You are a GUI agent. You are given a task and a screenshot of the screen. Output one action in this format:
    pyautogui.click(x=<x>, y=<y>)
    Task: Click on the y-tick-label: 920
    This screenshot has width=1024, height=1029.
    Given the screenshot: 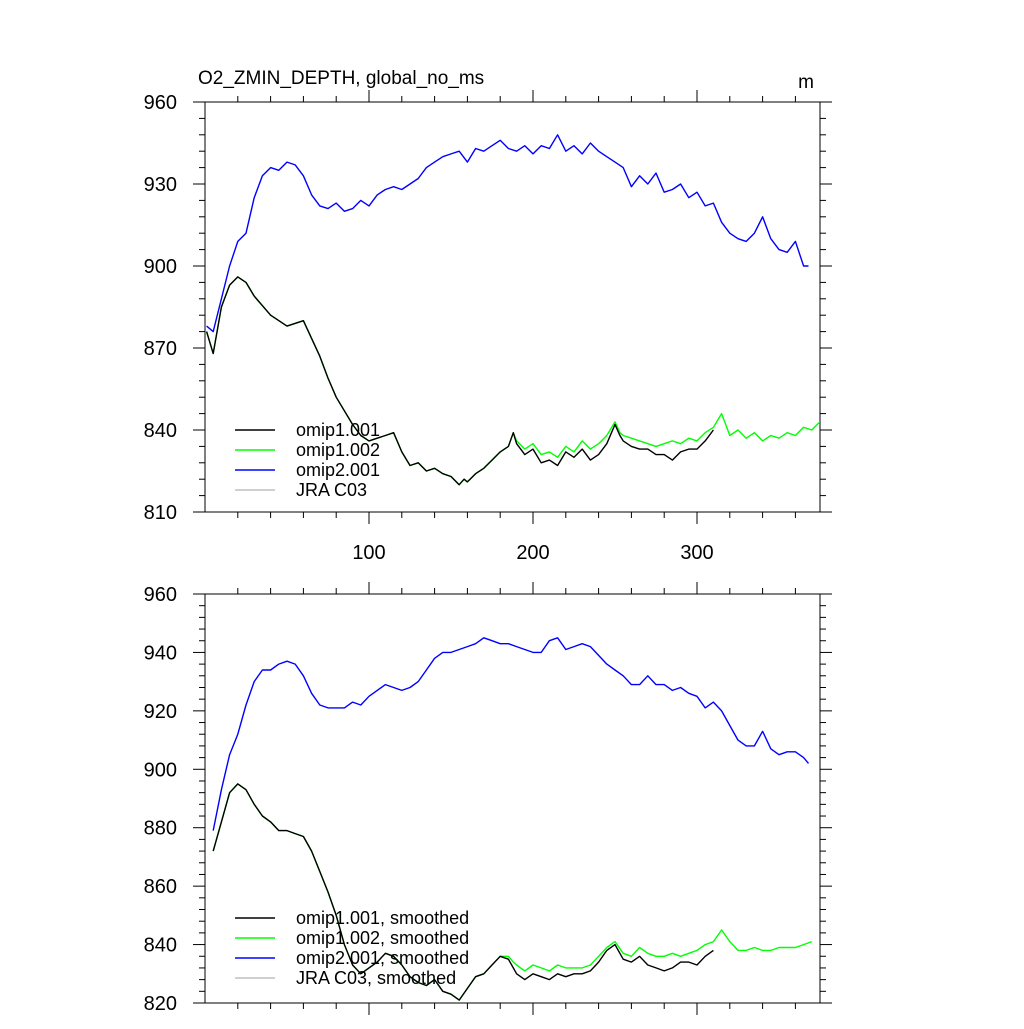 What is the action you would take?
    pyautogui.click(x=160, y=712)
    